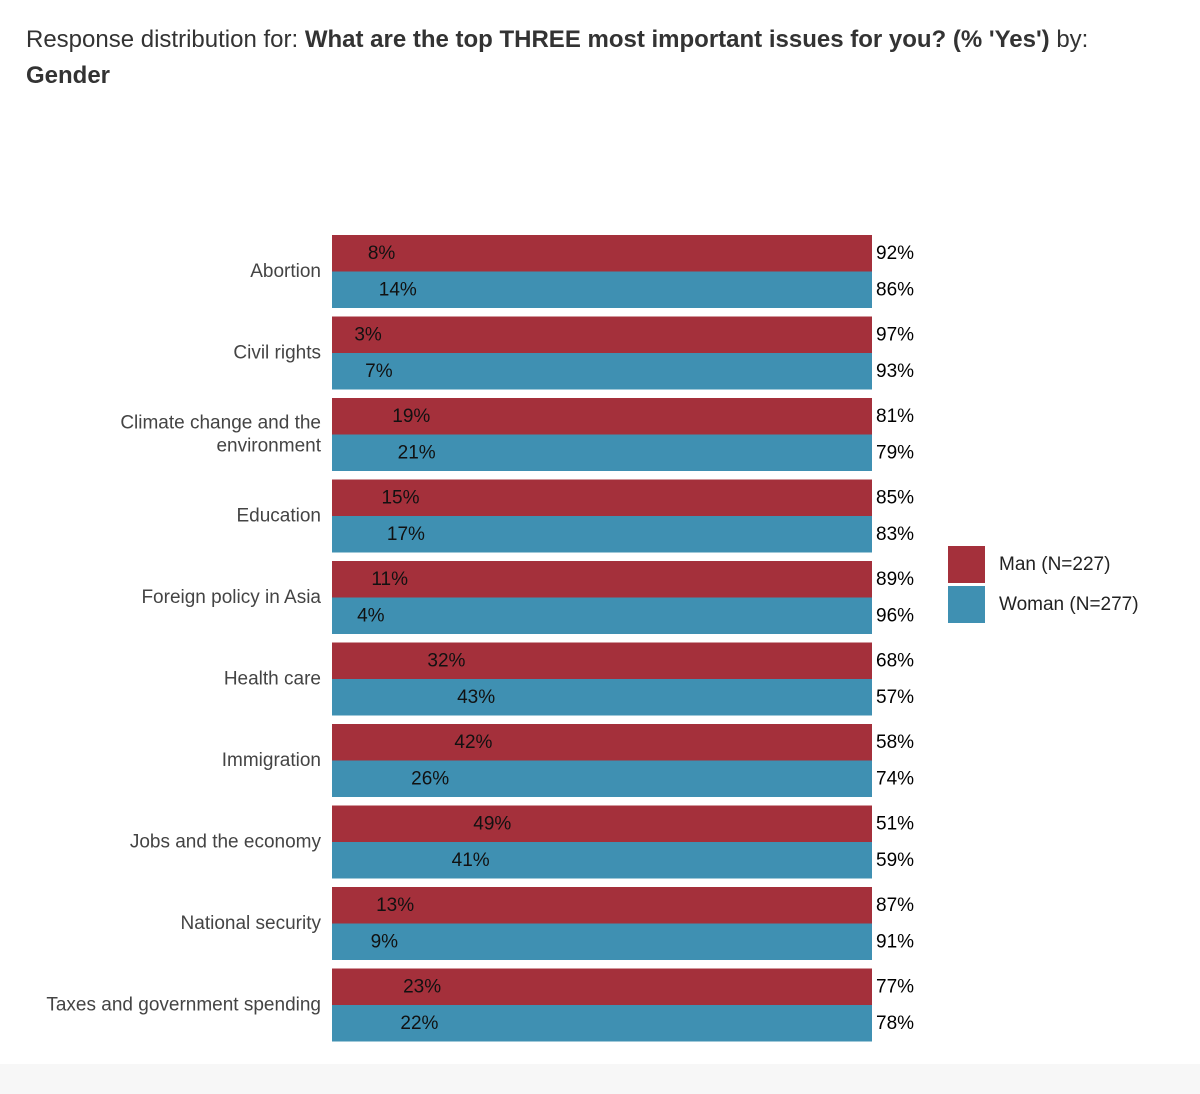 This screenshot has width=1200, height=1094. Describe the element at coordinates (895, 823) in the screenshot. I see `bar-no-label: 51%` at that location.